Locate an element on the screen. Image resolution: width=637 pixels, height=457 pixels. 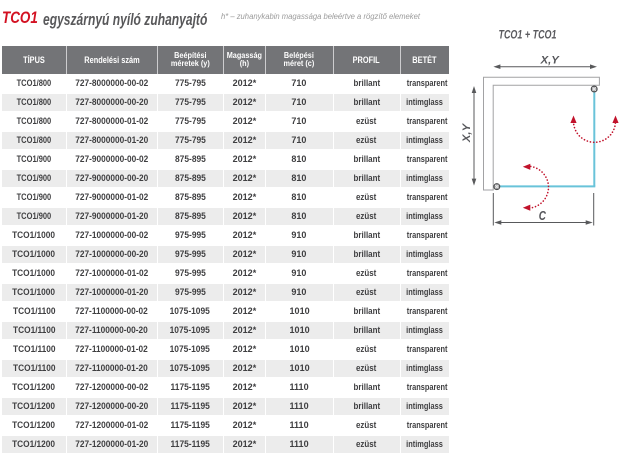
svg-text: C is located at coordinates (543, 216).